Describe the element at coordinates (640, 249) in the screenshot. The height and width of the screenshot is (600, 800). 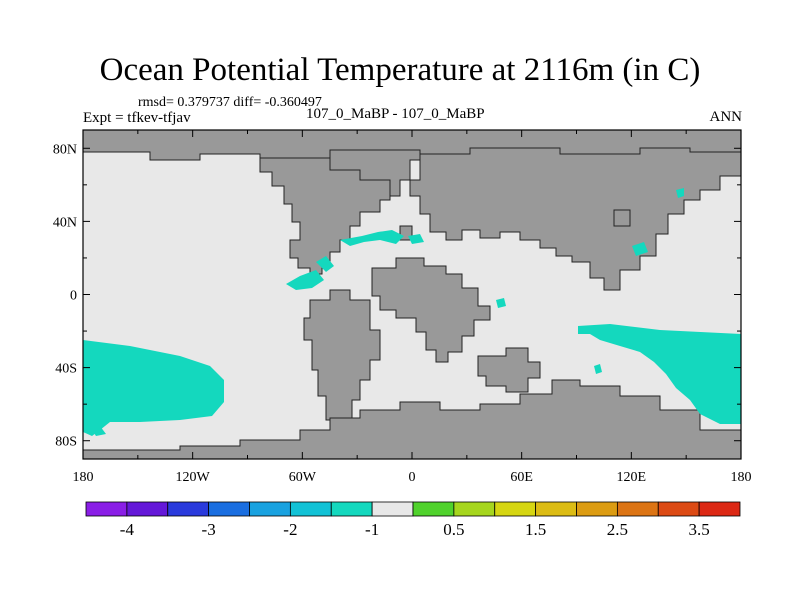
I see `anomaly-nw-pacific` at that location.